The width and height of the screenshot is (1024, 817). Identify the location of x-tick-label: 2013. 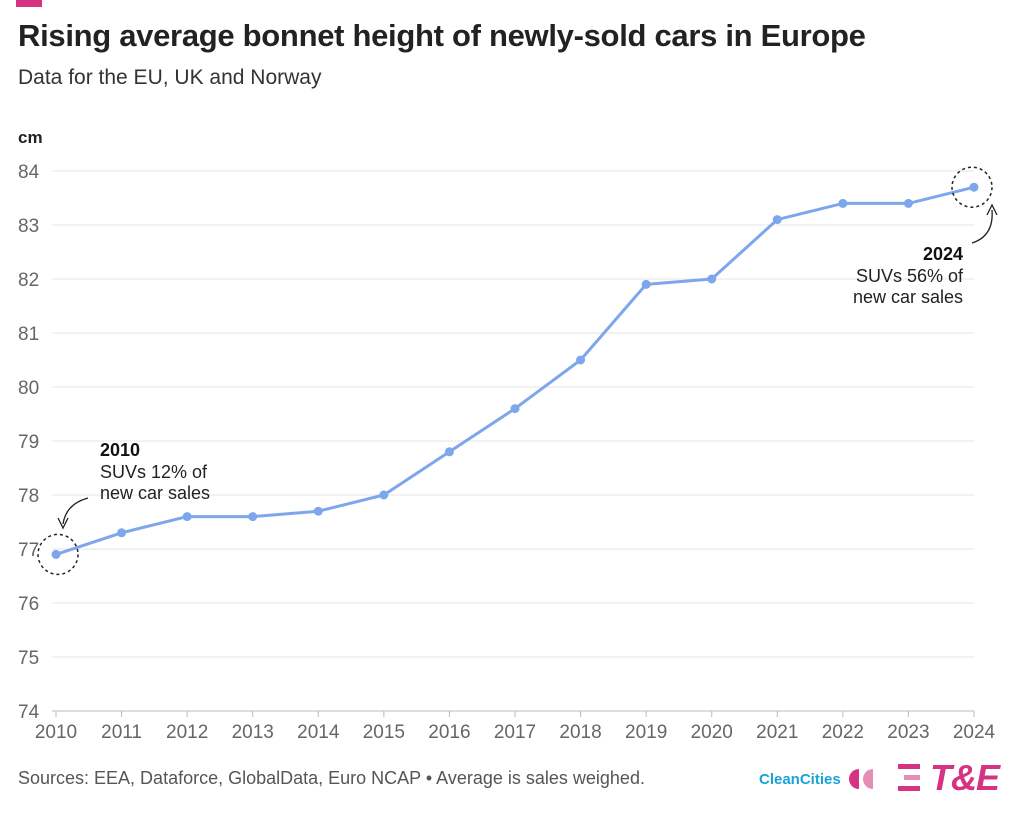
(253, 732).